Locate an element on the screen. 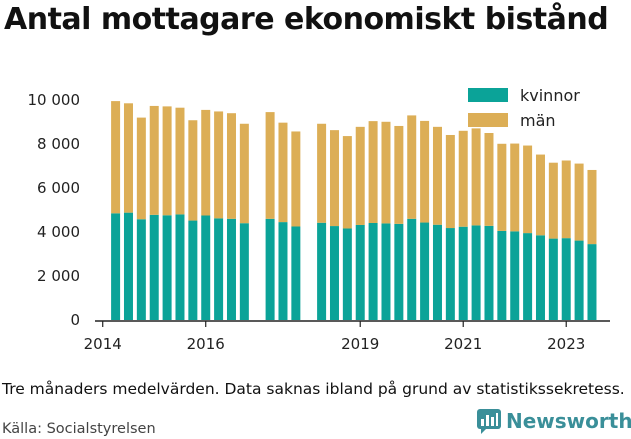 The image size is (631, 439). y-tick-label: 10 000 is located at coordinates (54, 100).